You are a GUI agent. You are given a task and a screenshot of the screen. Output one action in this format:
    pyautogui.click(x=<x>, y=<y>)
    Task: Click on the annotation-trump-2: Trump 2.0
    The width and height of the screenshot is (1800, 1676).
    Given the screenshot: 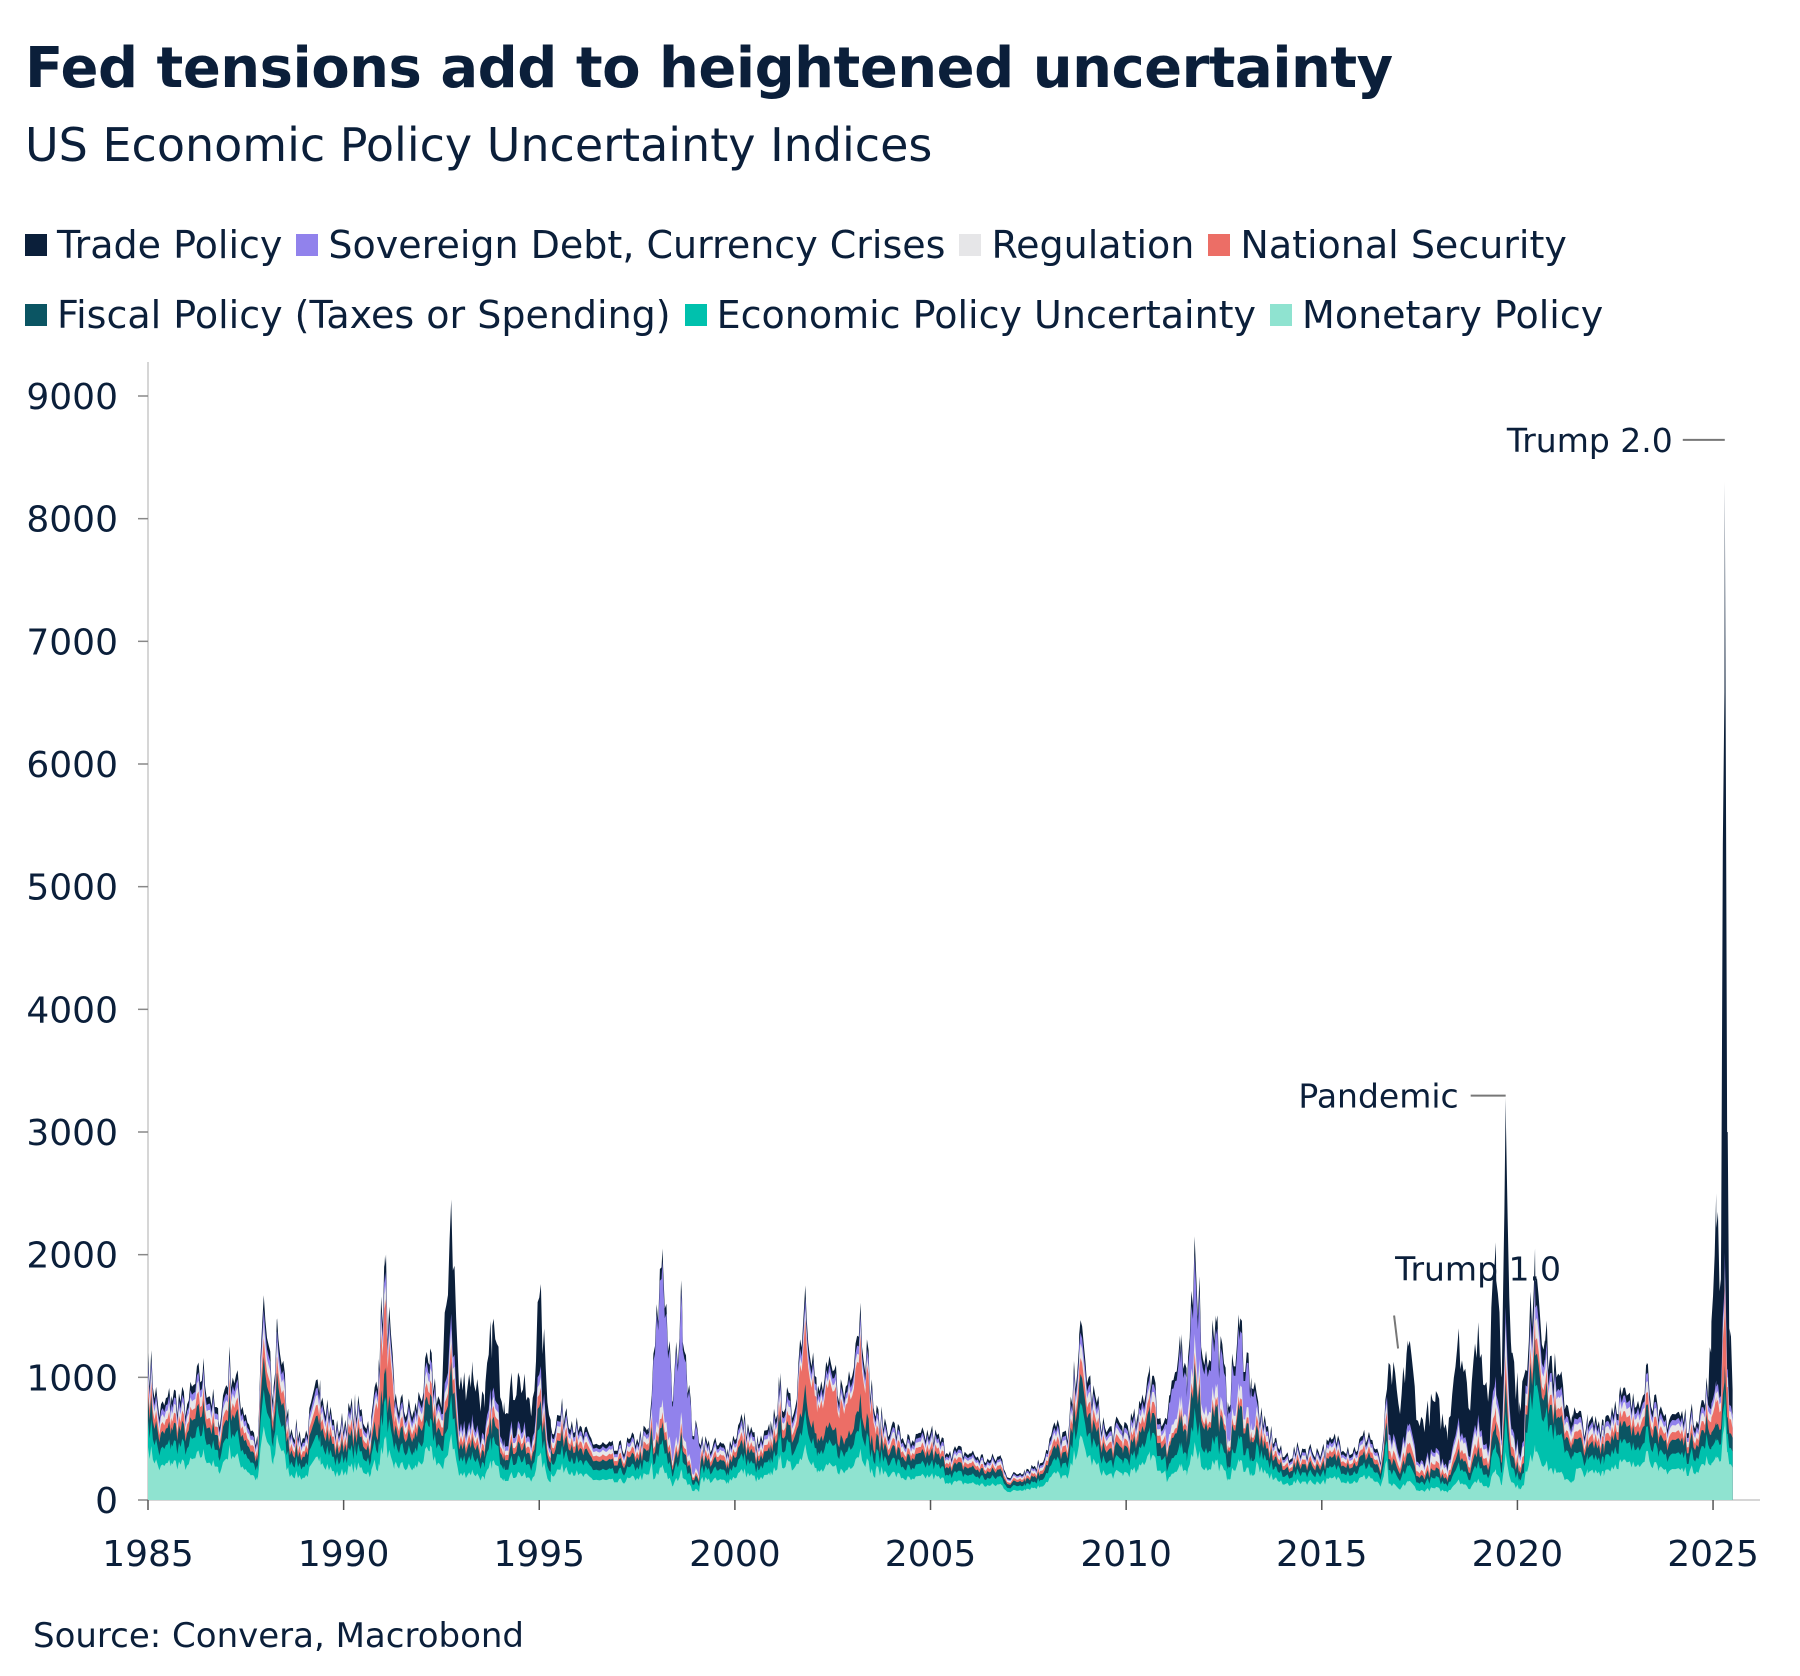 What is the action you would take?
    pyautogui.click(x=1589, y=440)
    